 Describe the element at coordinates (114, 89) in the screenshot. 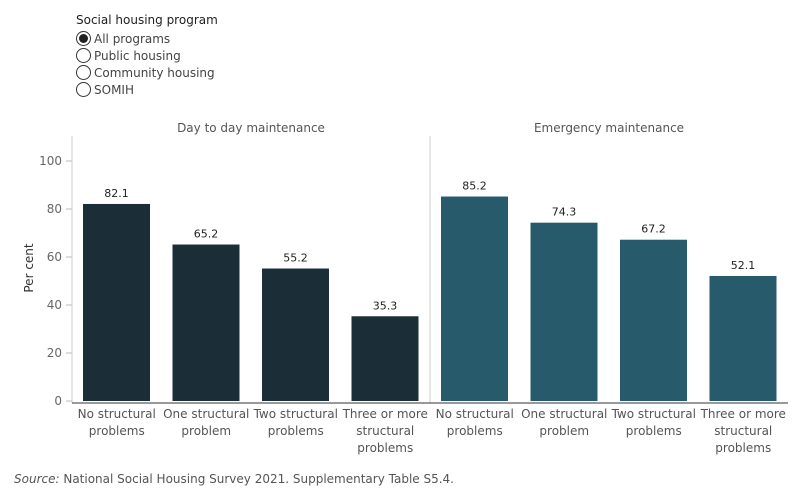

I see `radio-label: SOMIH` at that location.